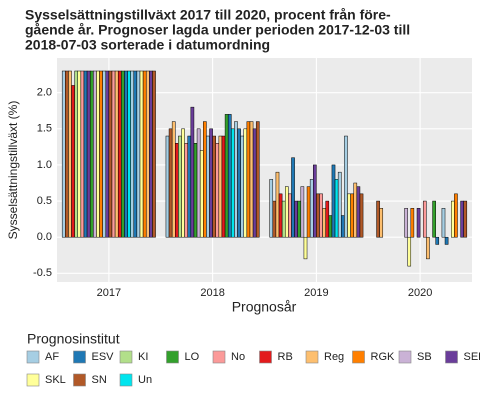 This screenshot has width=480, height=393. What do you see at coordinates (264, 307) in the screenshot?
I see `x-axis-label: Prognosår` at bounding box center [264, 307].